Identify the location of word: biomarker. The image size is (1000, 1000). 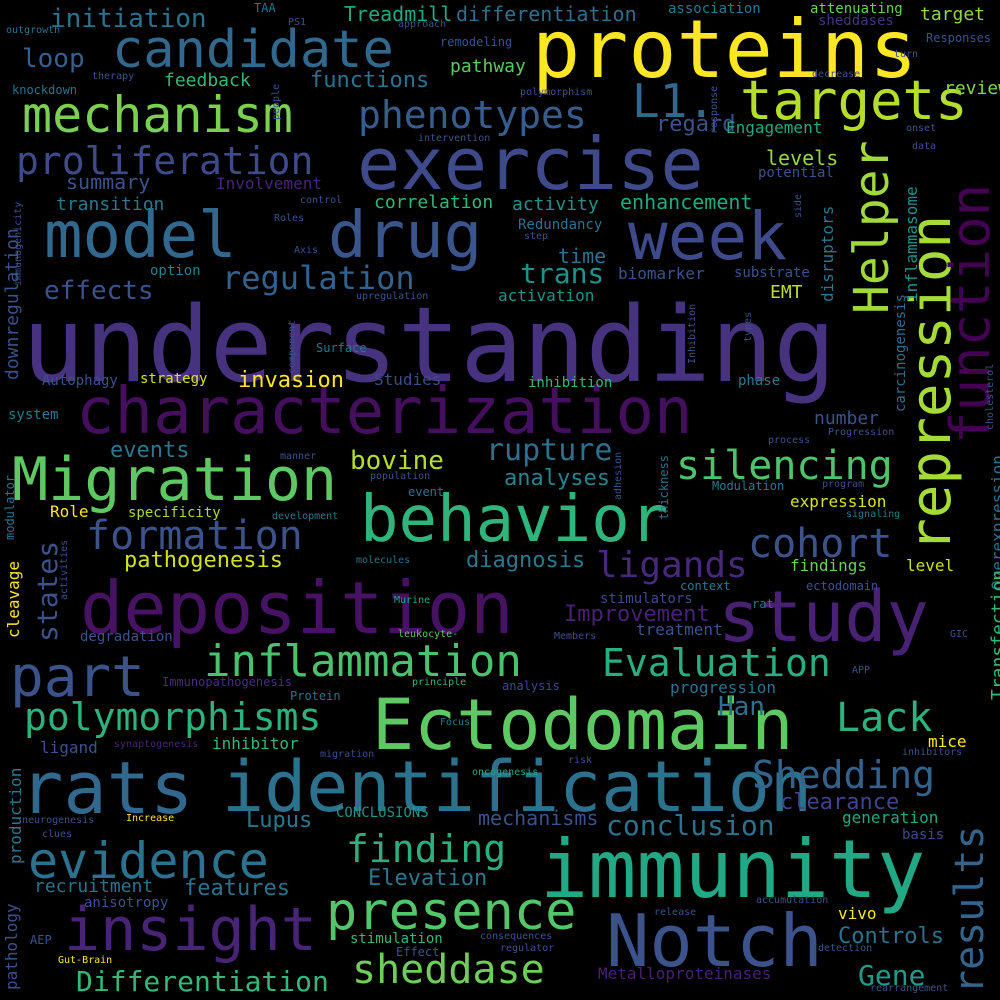
(661, 273).